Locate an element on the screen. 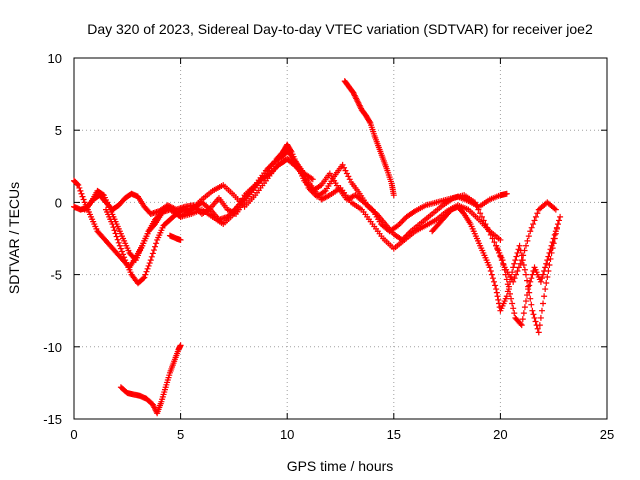 The width and height of the screenshot is (640, 480). x-tick-label: 20 is located at coordinates (500, 434).